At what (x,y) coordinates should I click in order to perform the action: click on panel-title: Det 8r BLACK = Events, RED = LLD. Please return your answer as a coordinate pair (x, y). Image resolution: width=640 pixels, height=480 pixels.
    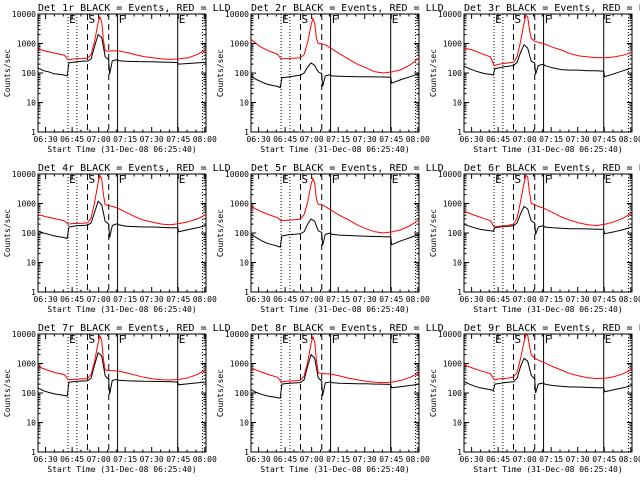
    Looking at the image, I should click on (347, 328).